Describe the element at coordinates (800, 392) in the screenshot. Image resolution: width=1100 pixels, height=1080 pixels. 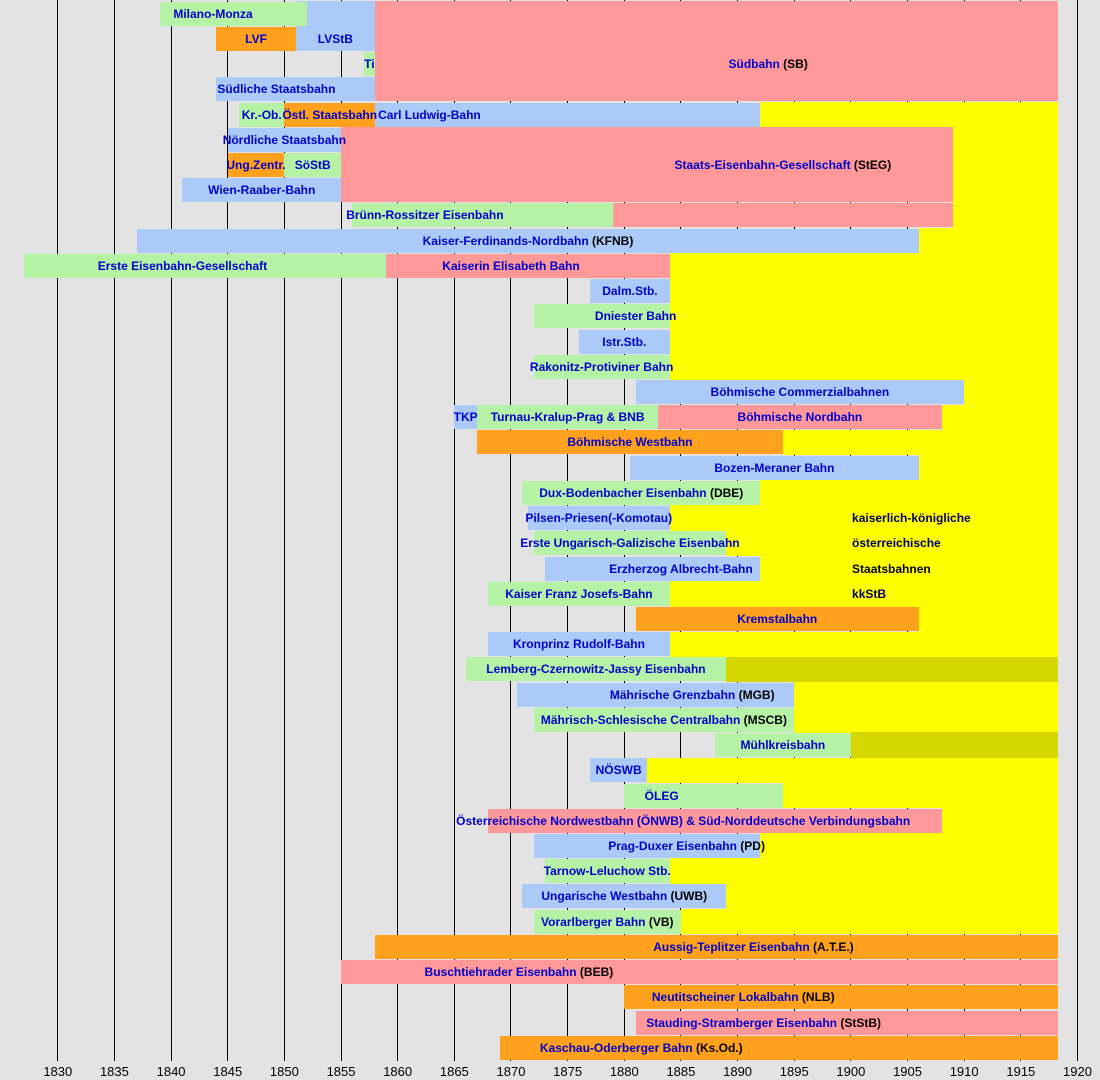
I see `bar-b-hmische-commerzialbahnen` at that location.